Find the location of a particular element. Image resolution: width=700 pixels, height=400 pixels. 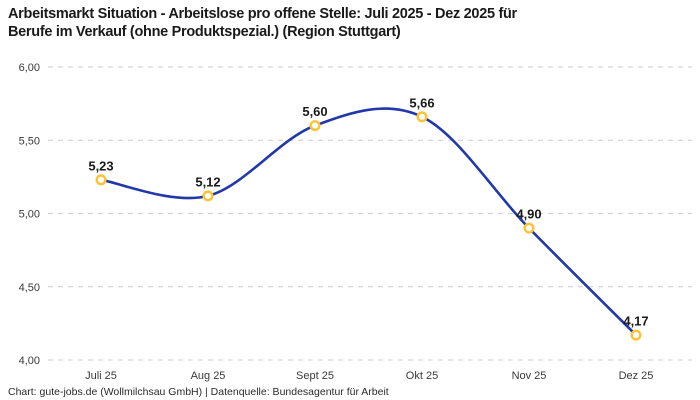

y-axis-tick-label: 6,00 is located at coordinates (29, 68).